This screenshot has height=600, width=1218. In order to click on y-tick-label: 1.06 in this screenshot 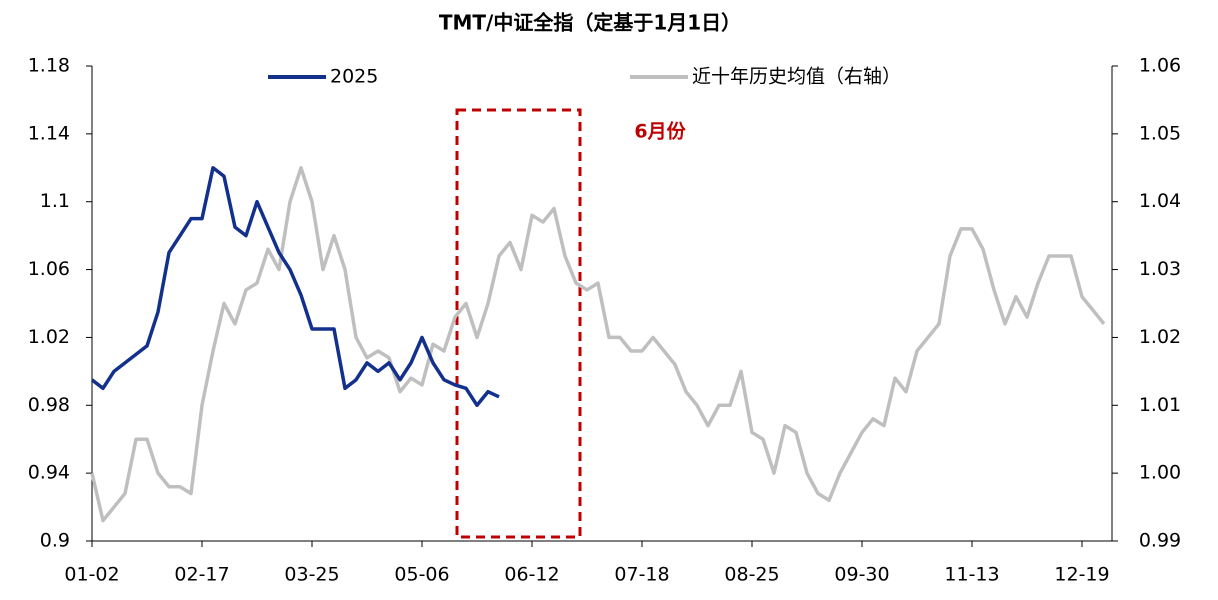, I will do `click(49, 269)`.